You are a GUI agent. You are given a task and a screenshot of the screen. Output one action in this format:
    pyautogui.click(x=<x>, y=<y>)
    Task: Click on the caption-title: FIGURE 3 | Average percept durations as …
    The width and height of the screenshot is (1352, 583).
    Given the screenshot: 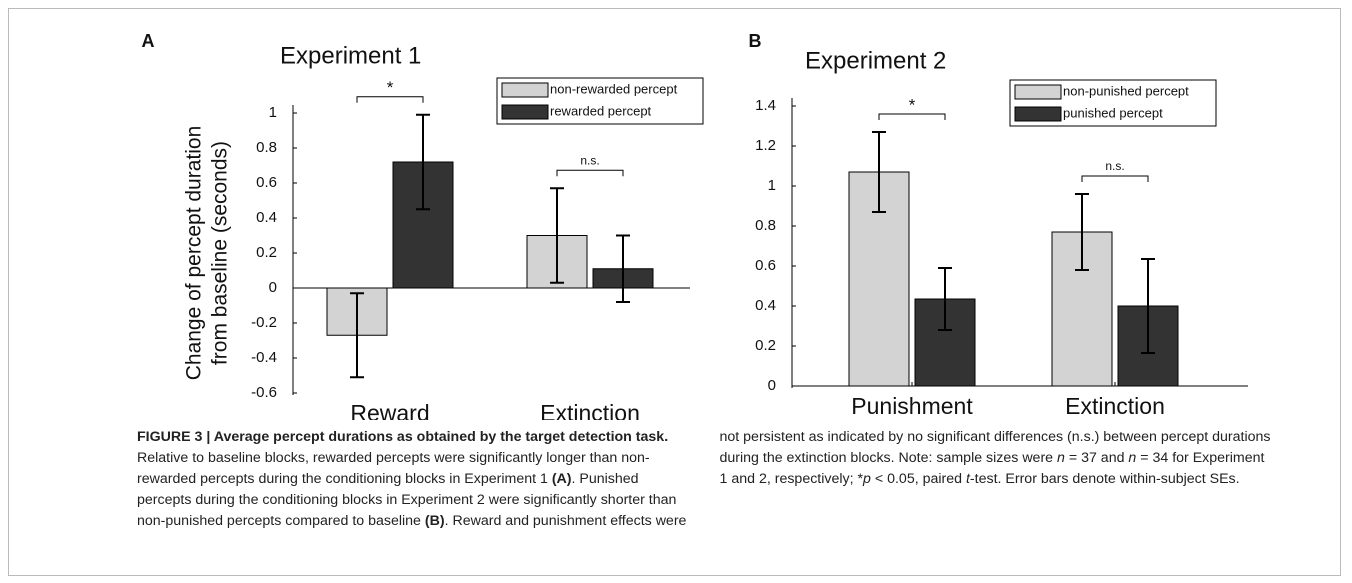 What is the action you would take?
    pyautogui.click(x=403, y=437)
    